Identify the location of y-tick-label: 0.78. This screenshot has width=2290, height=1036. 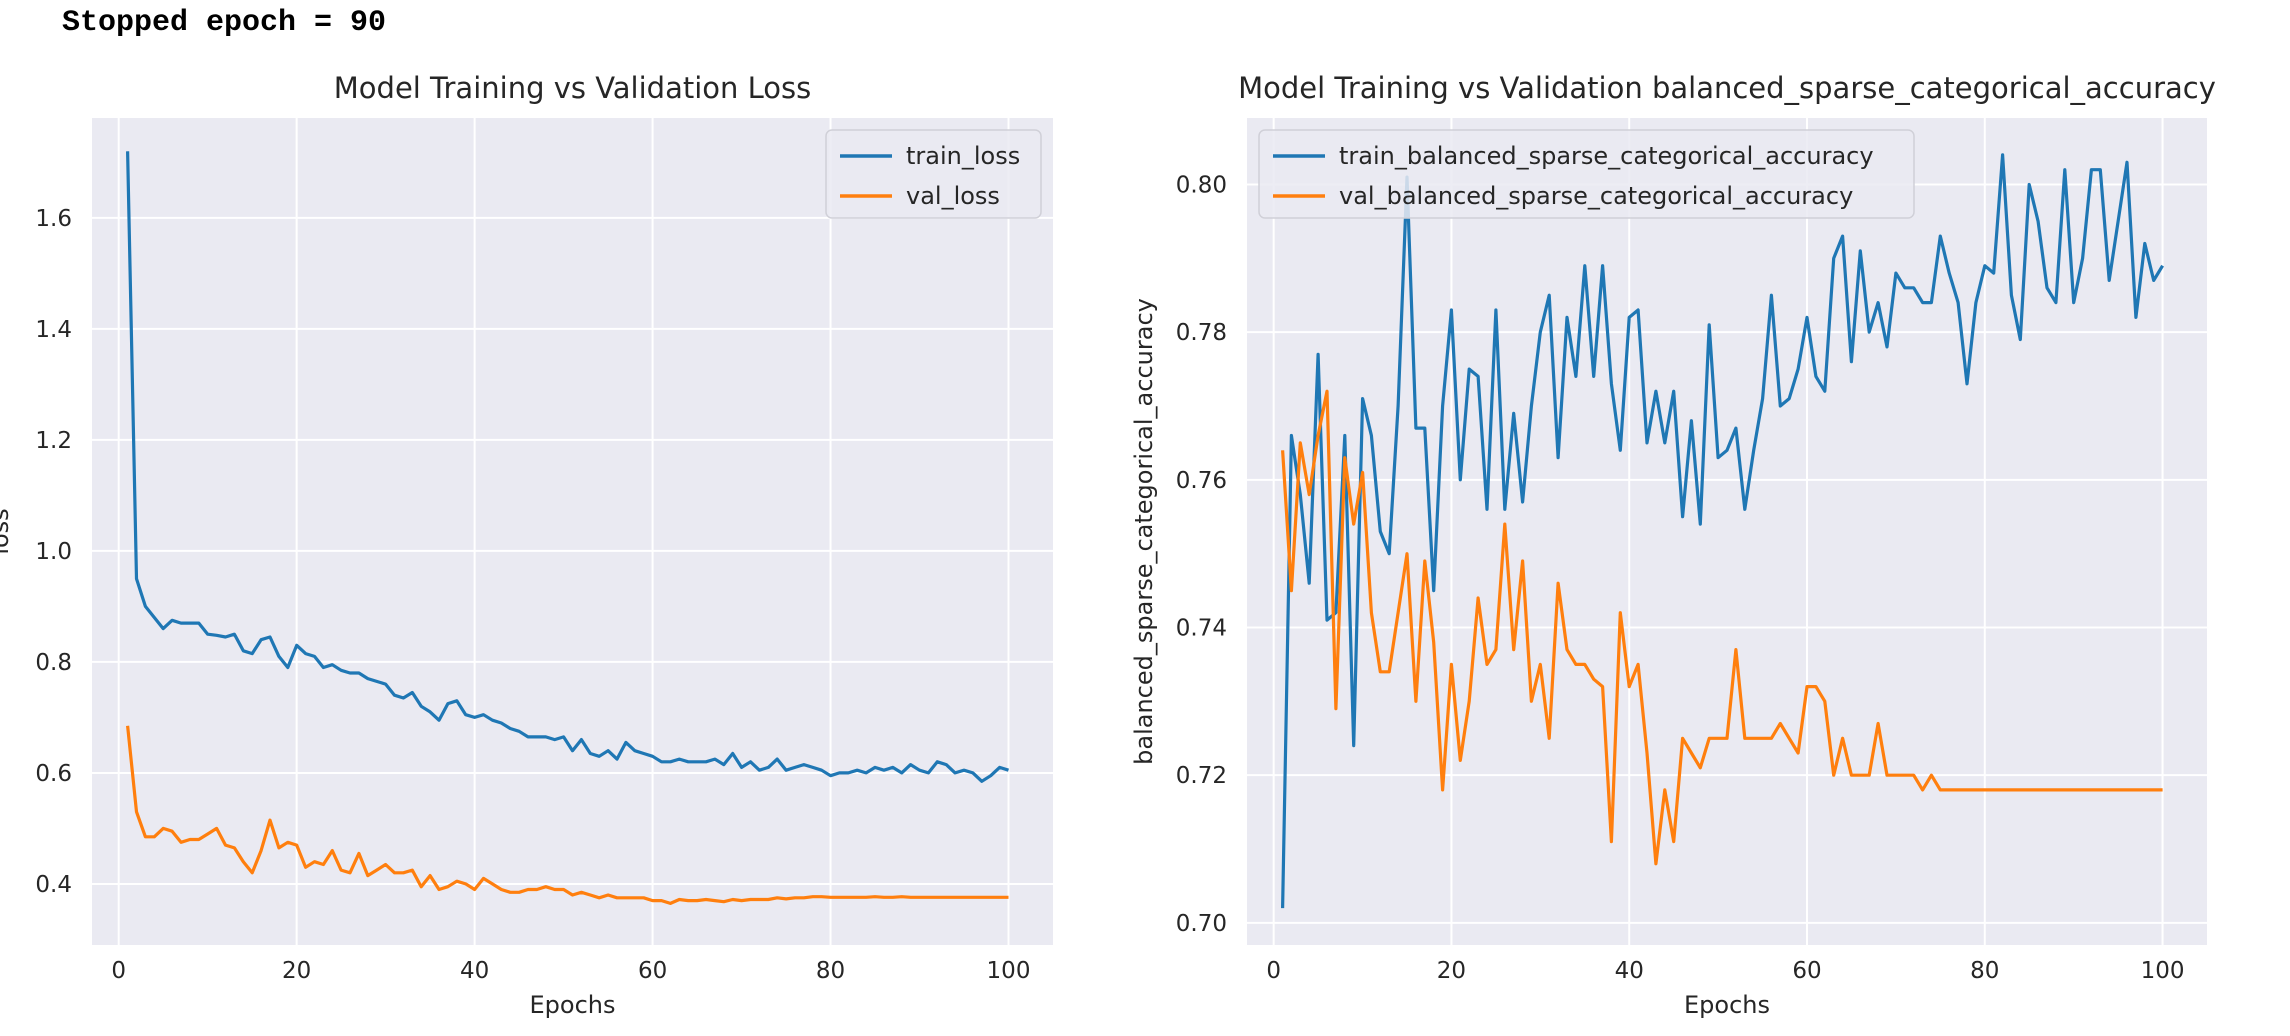
(1201, 333).